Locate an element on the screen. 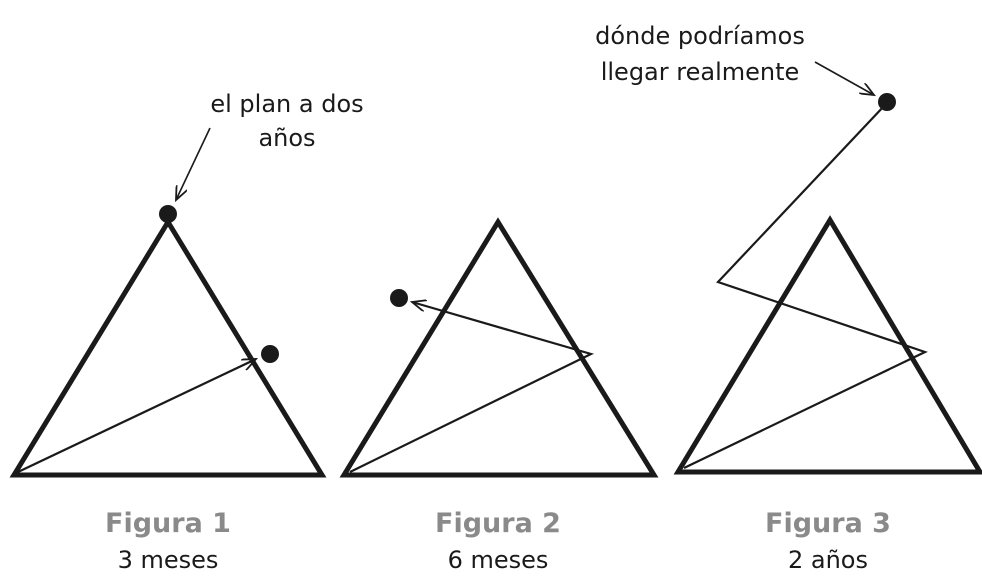 This screenshot has width=982, height=576. figure-title: Figura 2 is located at coordinates (498, 523).